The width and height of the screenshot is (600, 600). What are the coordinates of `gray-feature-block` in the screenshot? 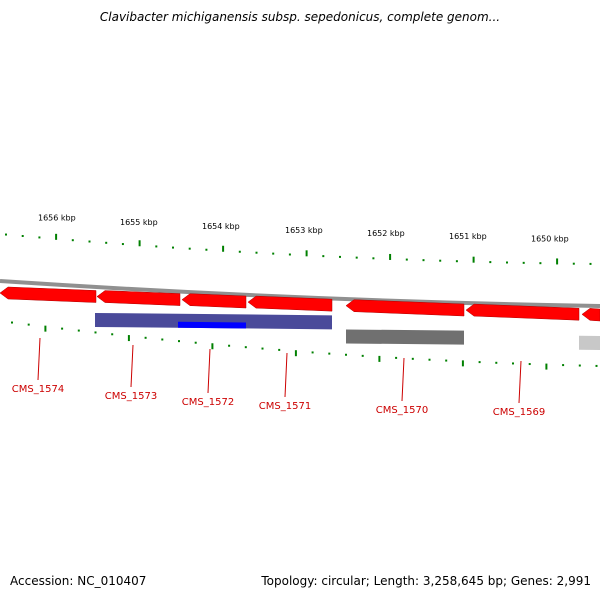 It's located at (405, 337).